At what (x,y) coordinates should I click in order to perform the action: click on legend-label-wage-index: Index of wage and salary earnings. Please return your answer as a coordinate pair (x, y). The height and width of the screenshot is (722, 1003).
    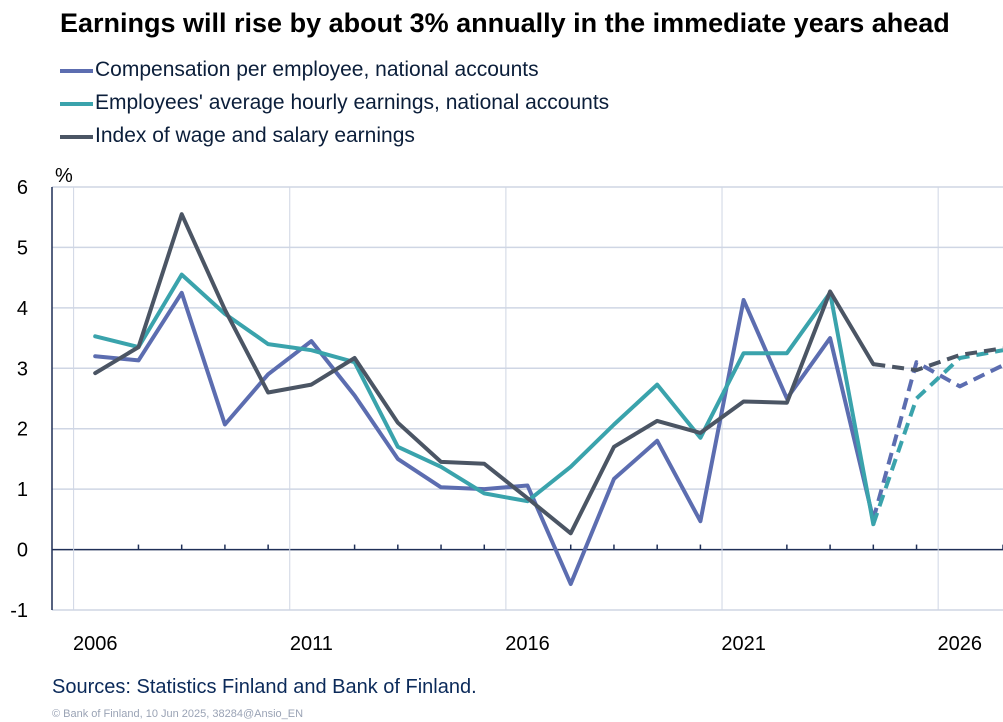
    Looking at the image, I should click on (255, 135).